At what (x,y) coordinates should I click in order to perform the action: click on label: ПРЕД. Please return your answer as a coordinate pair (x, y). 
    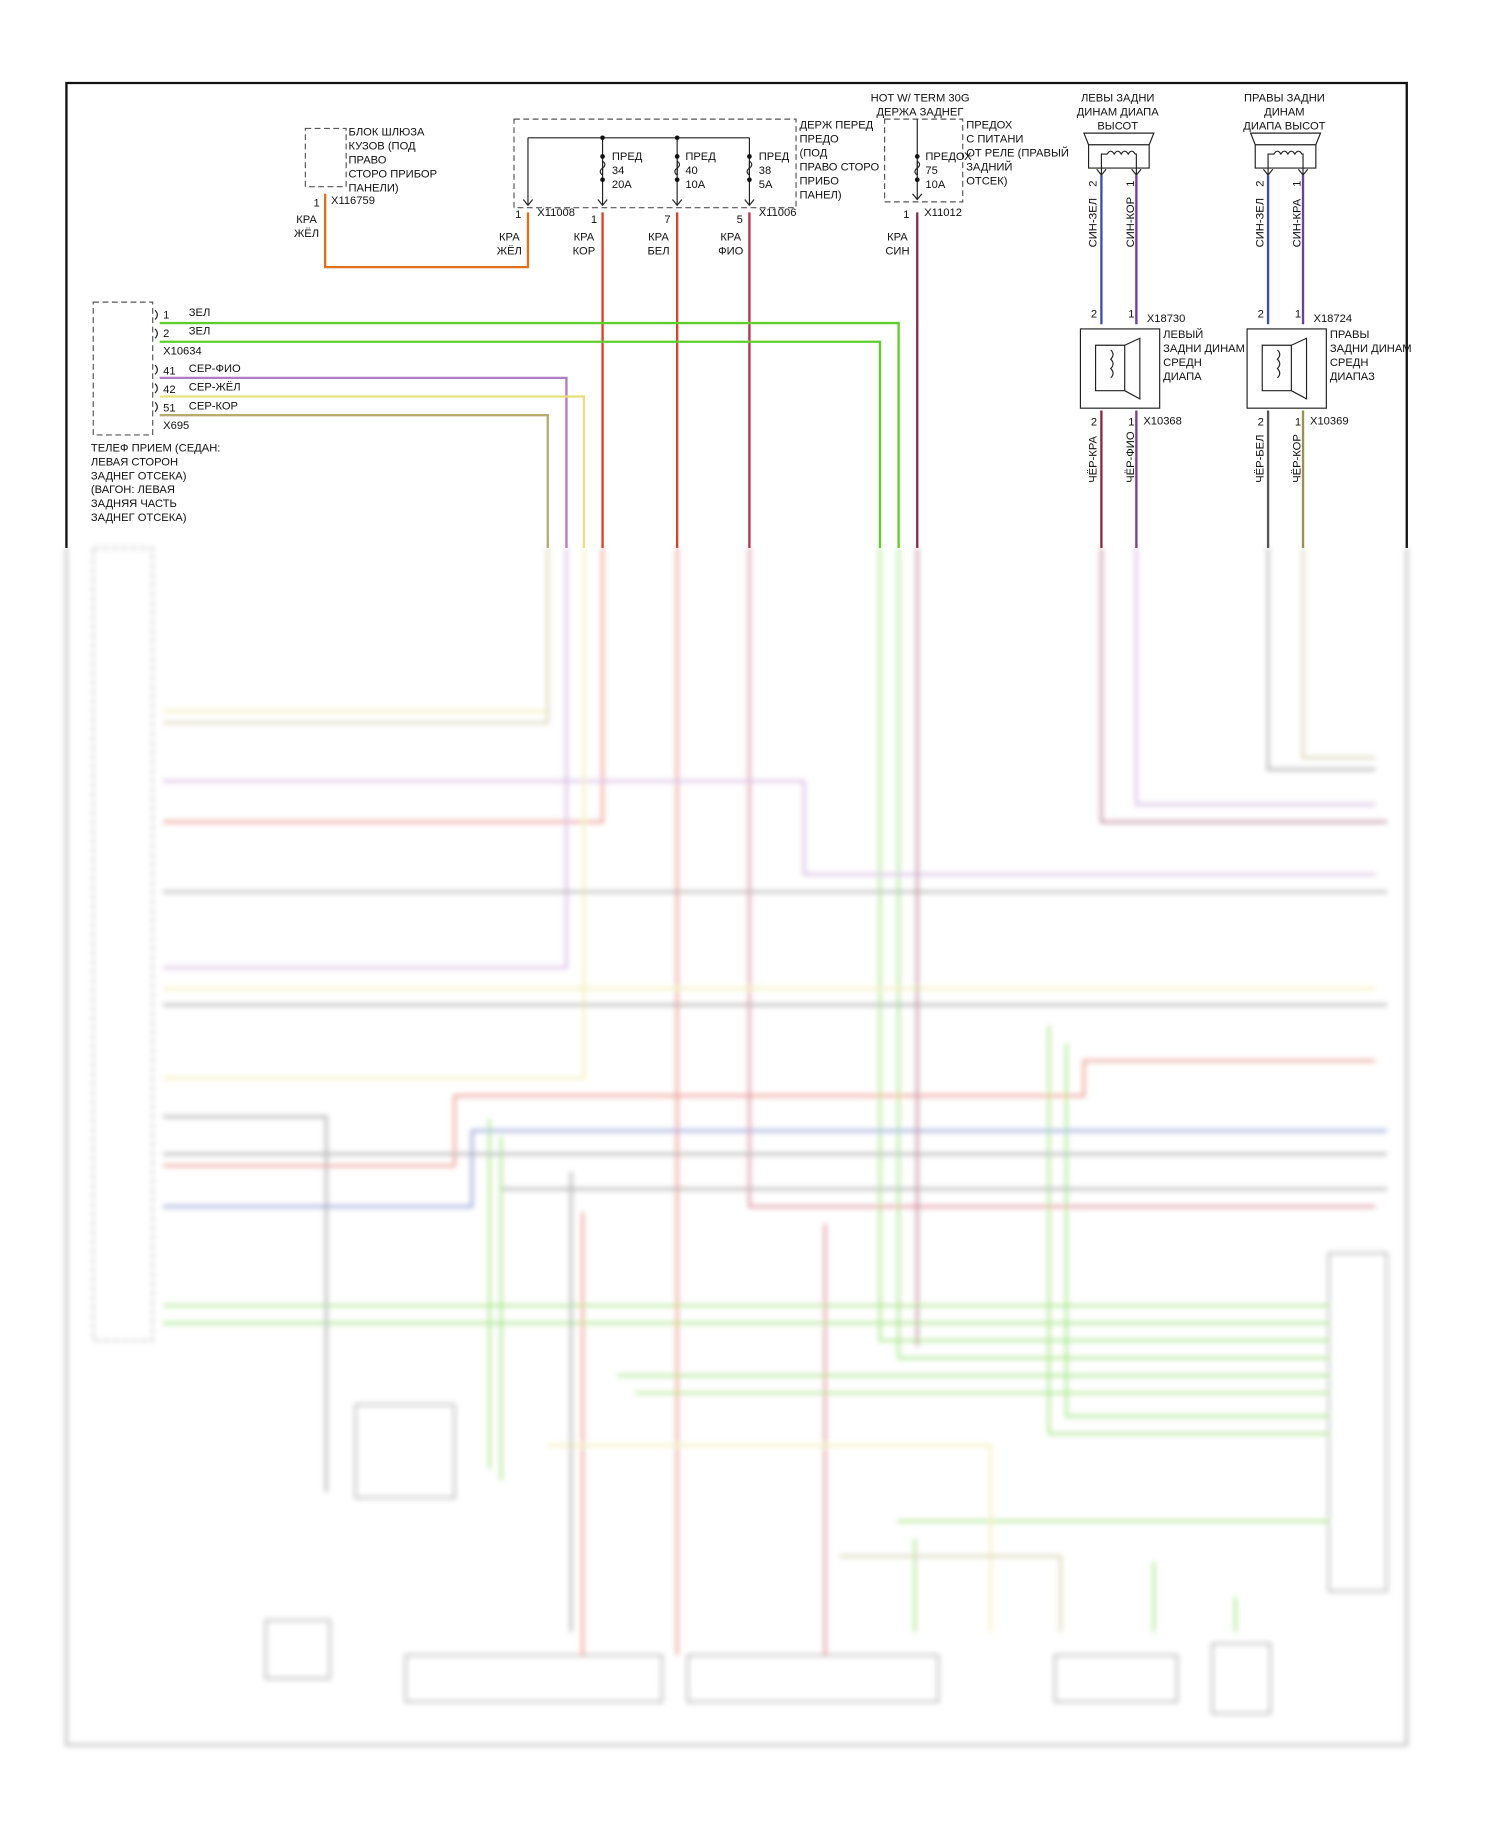
    Looking at the image, I should click on (627, 157).